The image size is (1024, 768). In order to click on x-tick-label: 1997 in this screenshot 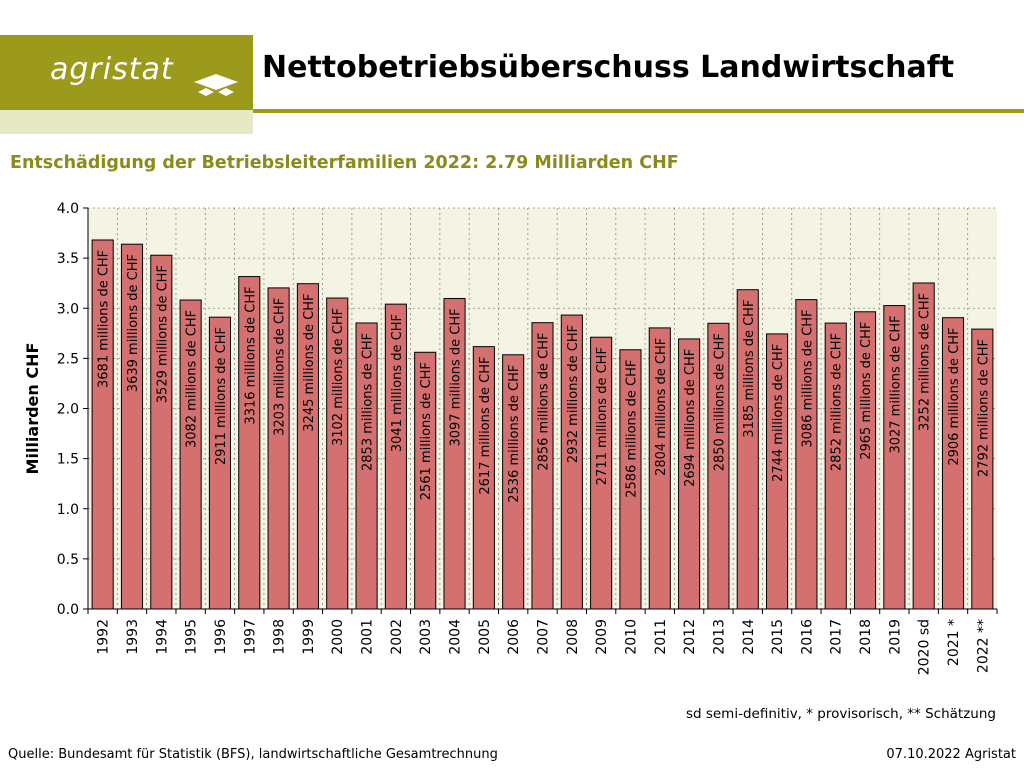, I will do `click(250, 637)`.